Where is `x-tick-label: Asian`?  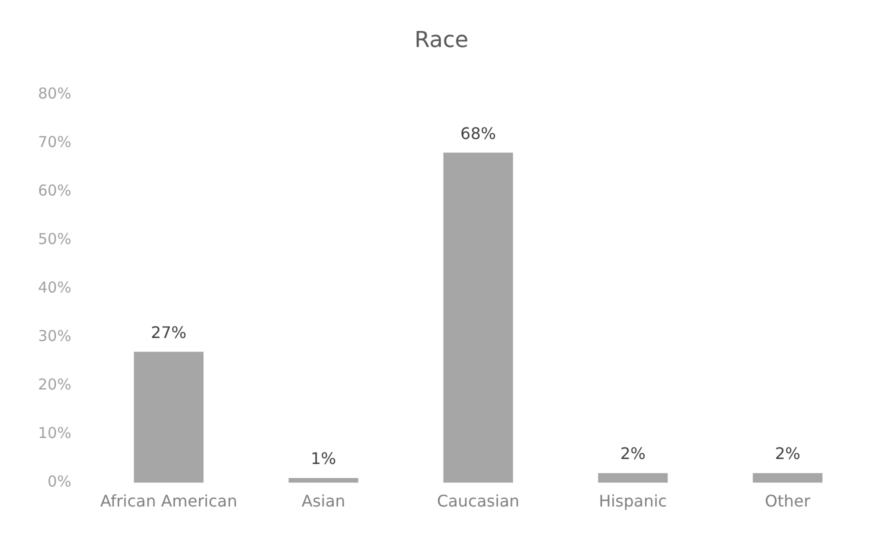
x-tick-label: Asian is located at coordinates (324, 501).